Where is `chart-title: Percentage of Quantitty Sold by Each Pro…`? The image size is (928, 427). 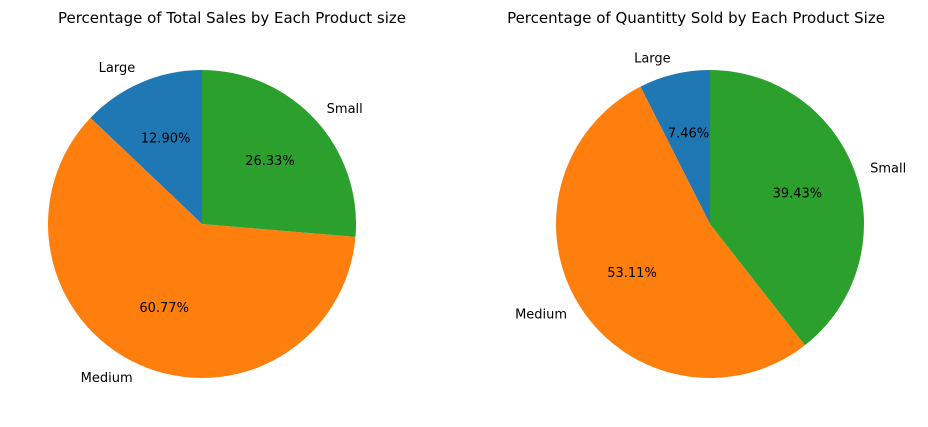
chart-title: Percentage of Quantitty Sold by Each Pro… is located at coordinates (696, 18).